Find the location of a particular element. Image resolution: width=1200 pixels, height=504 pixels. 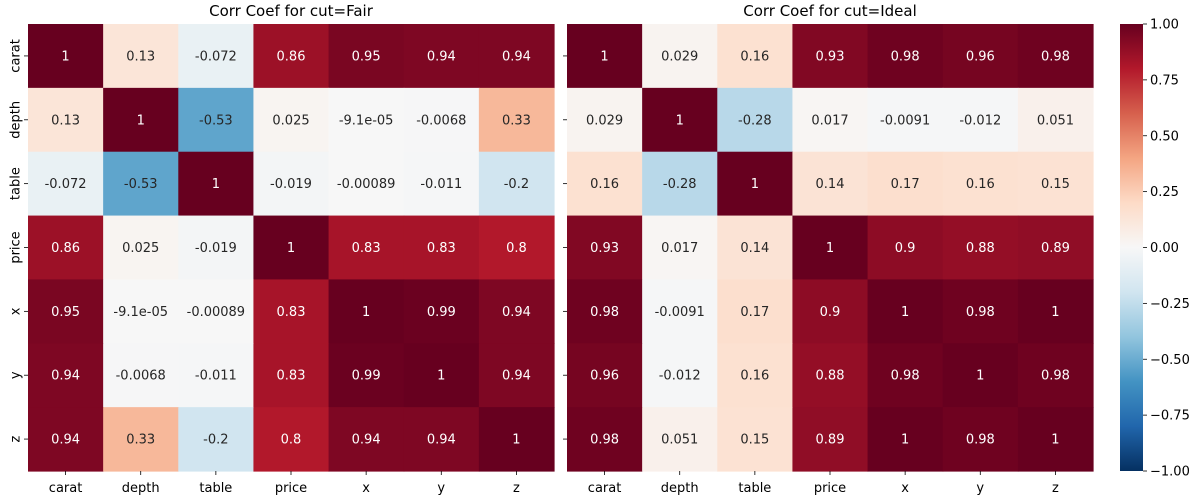

colorbar-tick-label: −1.00 is located at coordinates (1170, 472).